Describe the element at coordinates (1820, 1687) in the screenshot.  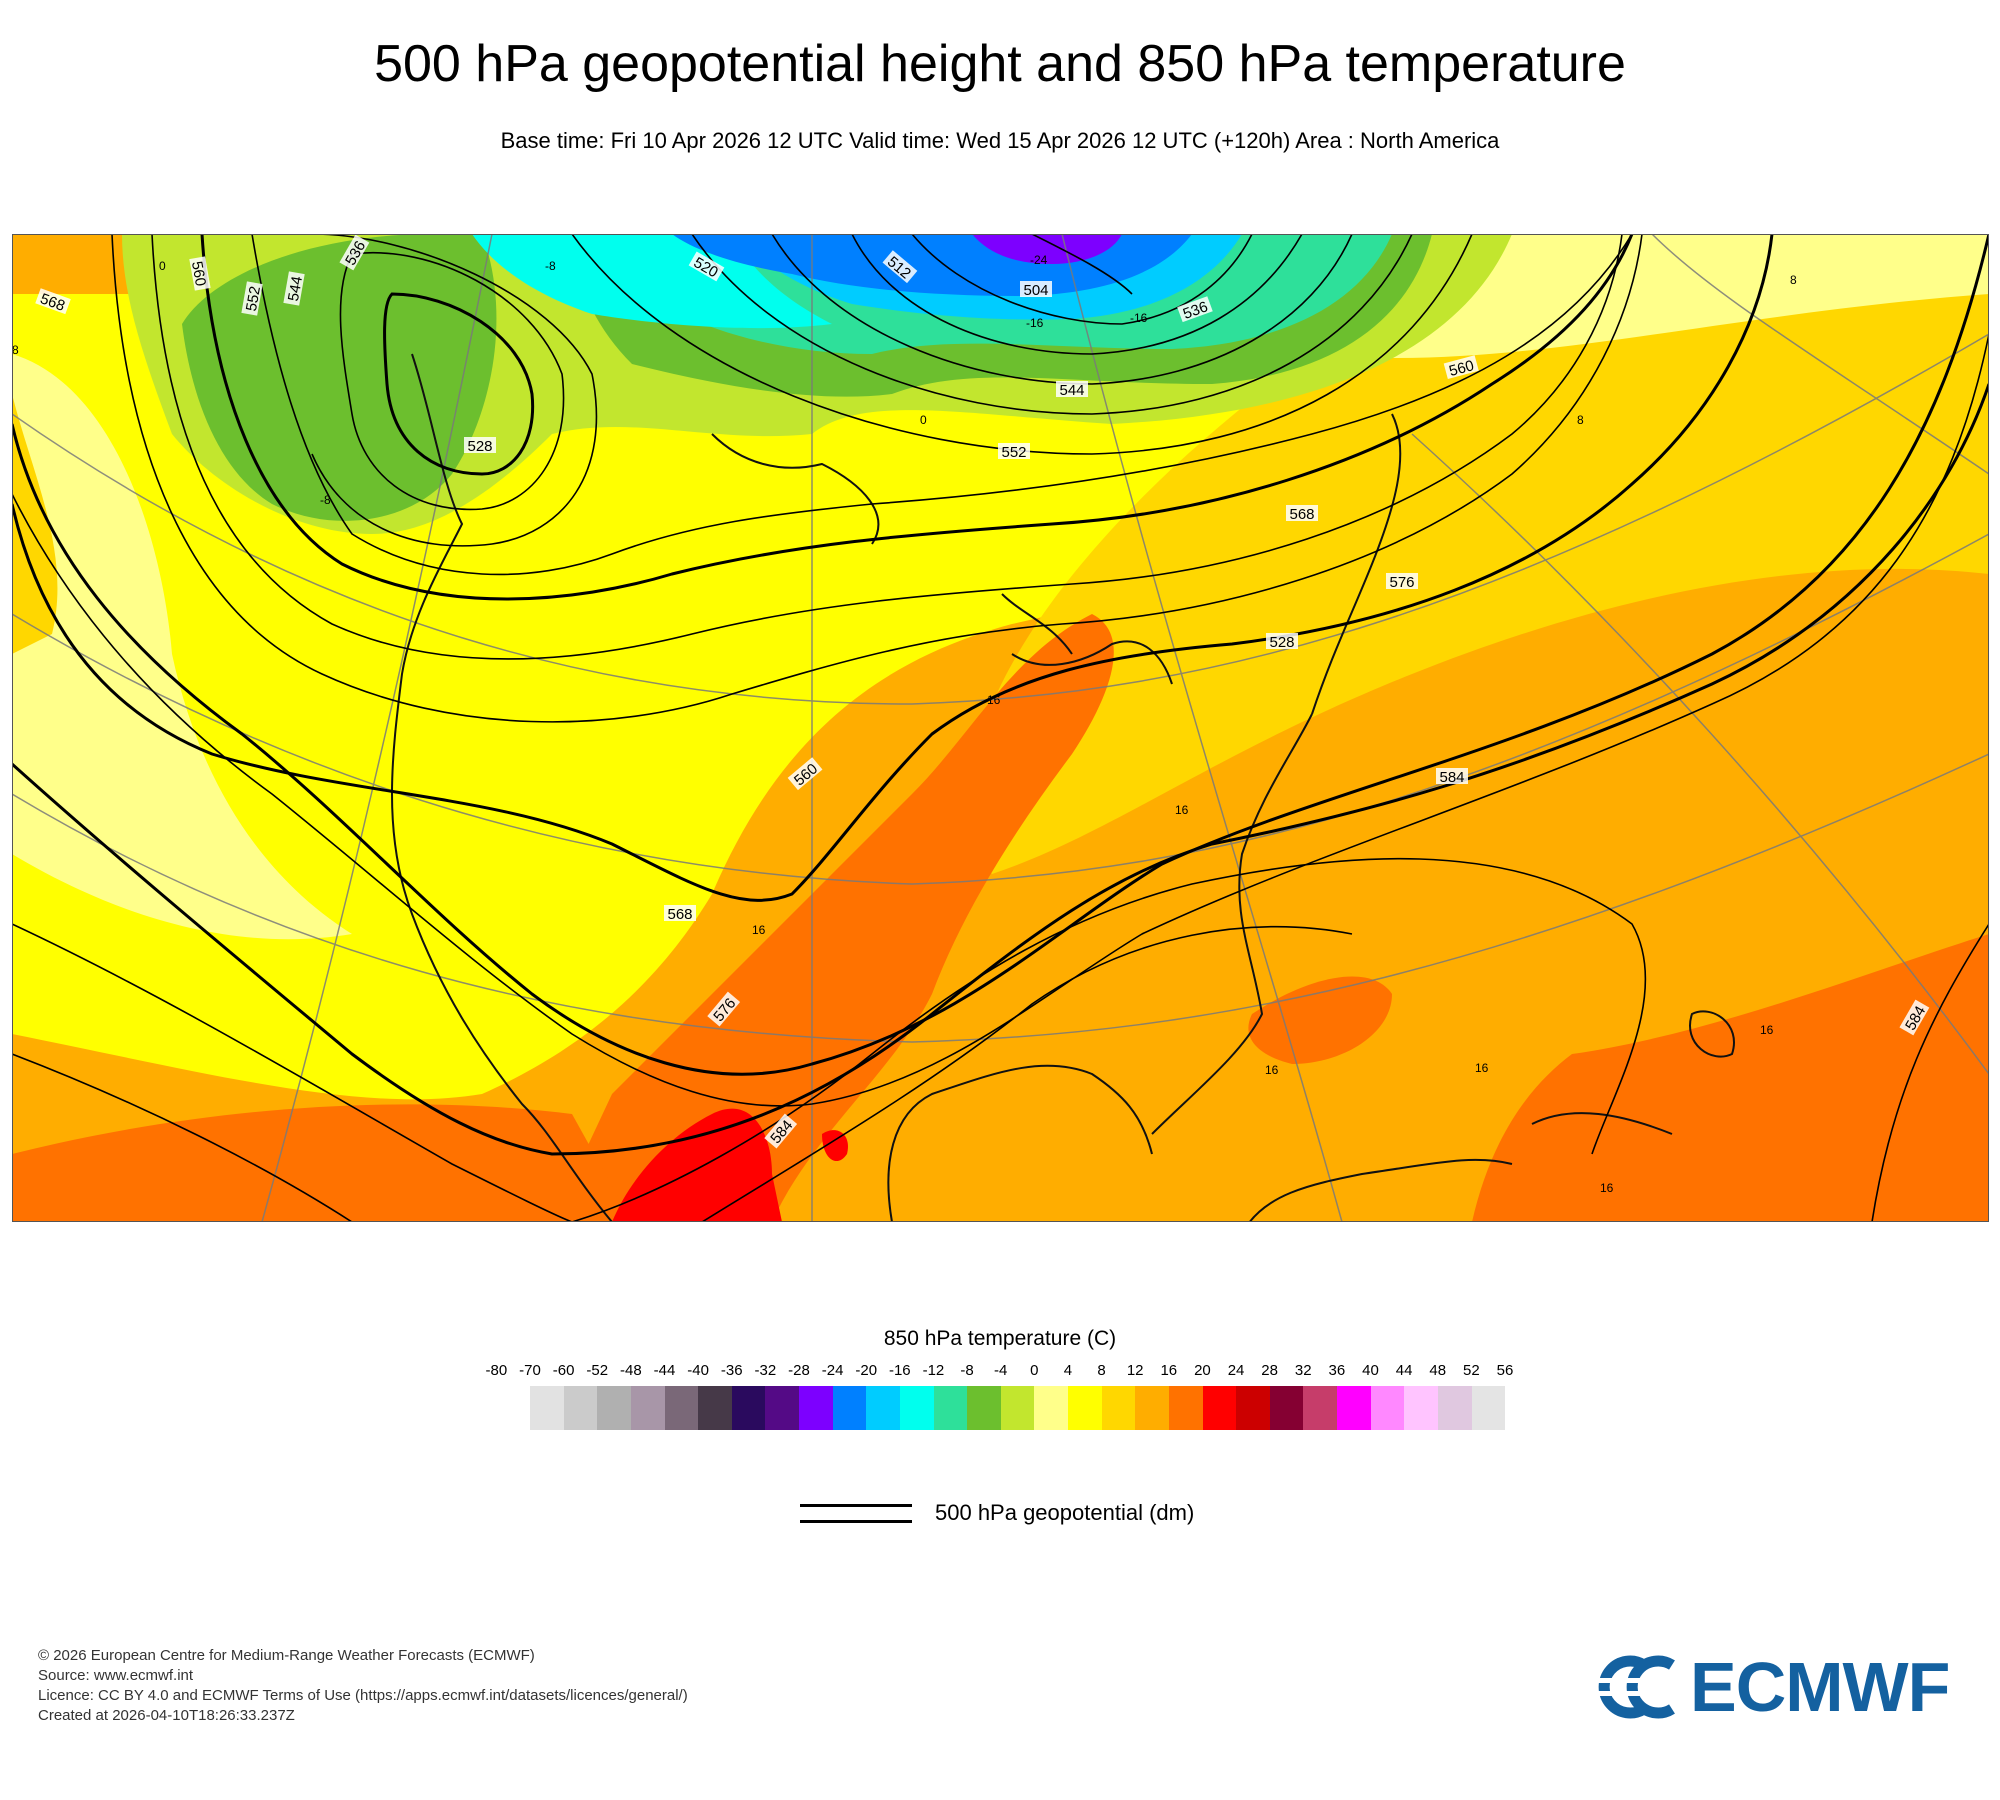
I see `ecmwf-logo-text: ECMWF` at that location.